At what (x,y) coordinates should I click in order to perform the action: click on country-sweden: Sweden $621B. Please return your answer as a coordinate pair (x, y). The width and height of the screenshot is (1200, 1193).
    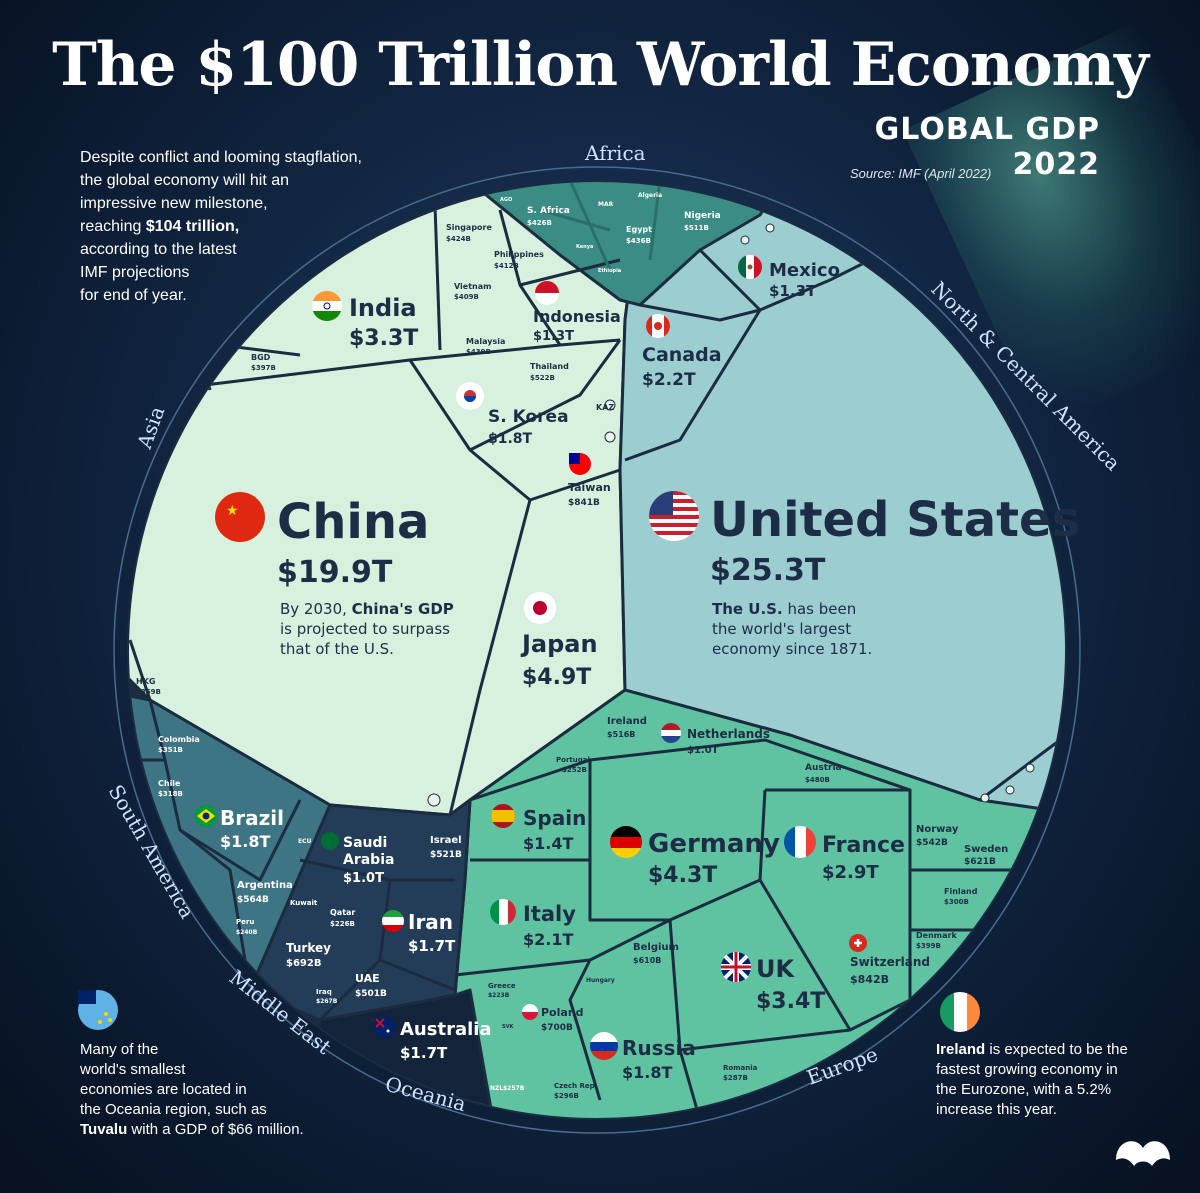
    Looking at the image, I should click on (986, 855).